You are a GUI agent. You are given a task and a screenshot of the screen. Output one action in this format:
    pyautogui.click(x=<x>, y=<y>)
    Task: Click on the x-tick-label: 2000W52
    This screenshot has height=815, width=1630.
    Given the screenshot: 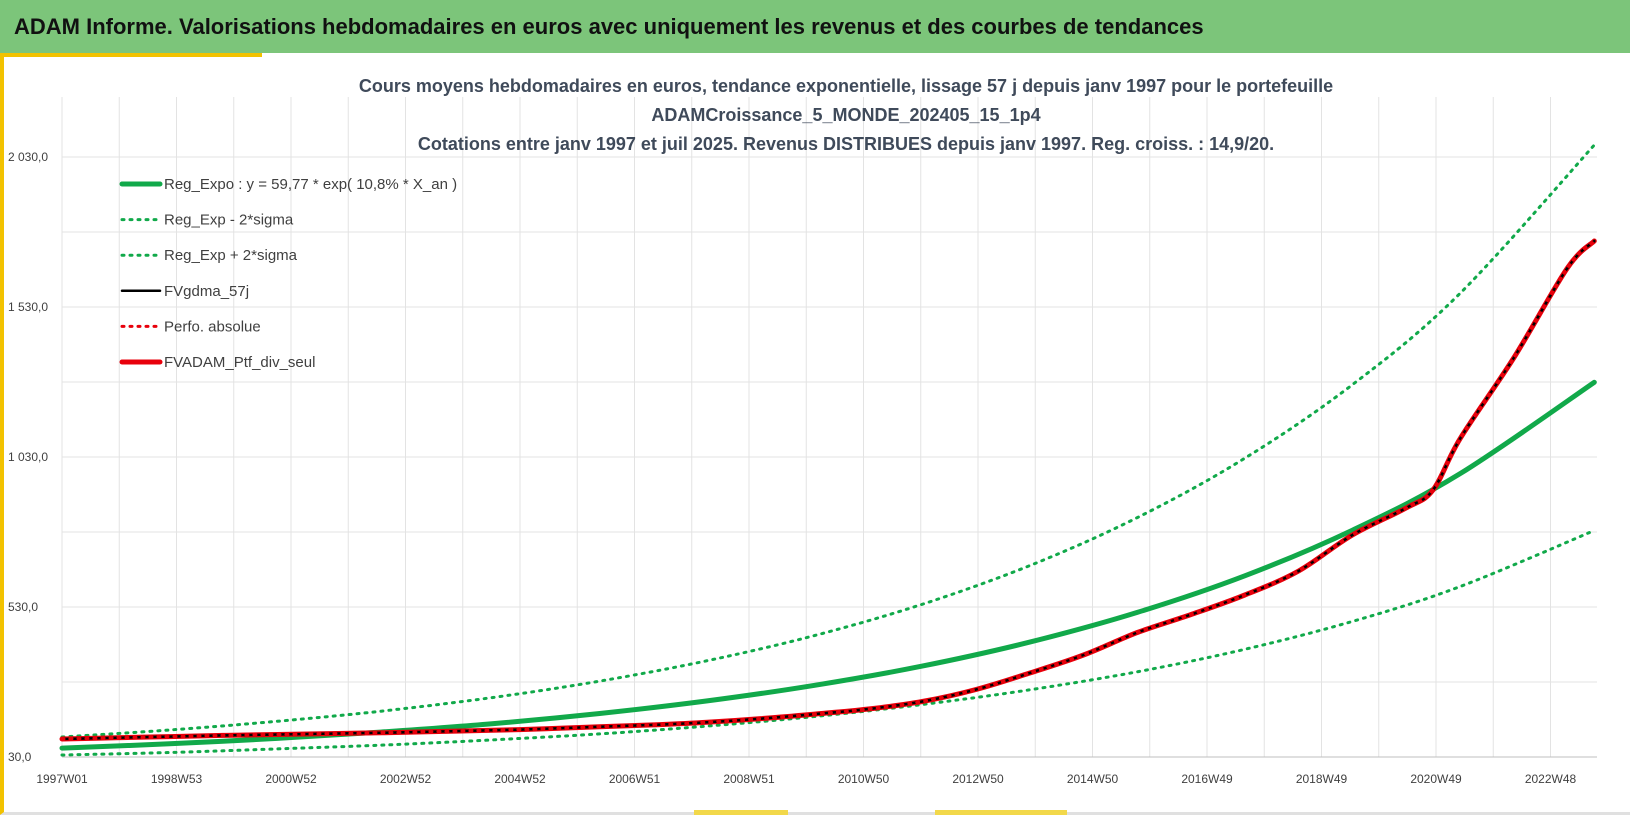 What is the action you would take?
    pyautogui.click(x=291, y=779)
    